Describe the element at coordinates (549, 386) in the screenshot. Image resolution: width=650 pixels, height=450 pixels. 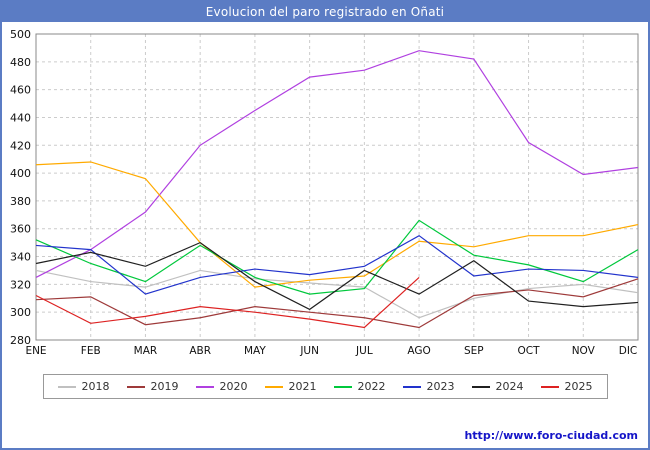
I see `legend-swatch-2025` at that location.